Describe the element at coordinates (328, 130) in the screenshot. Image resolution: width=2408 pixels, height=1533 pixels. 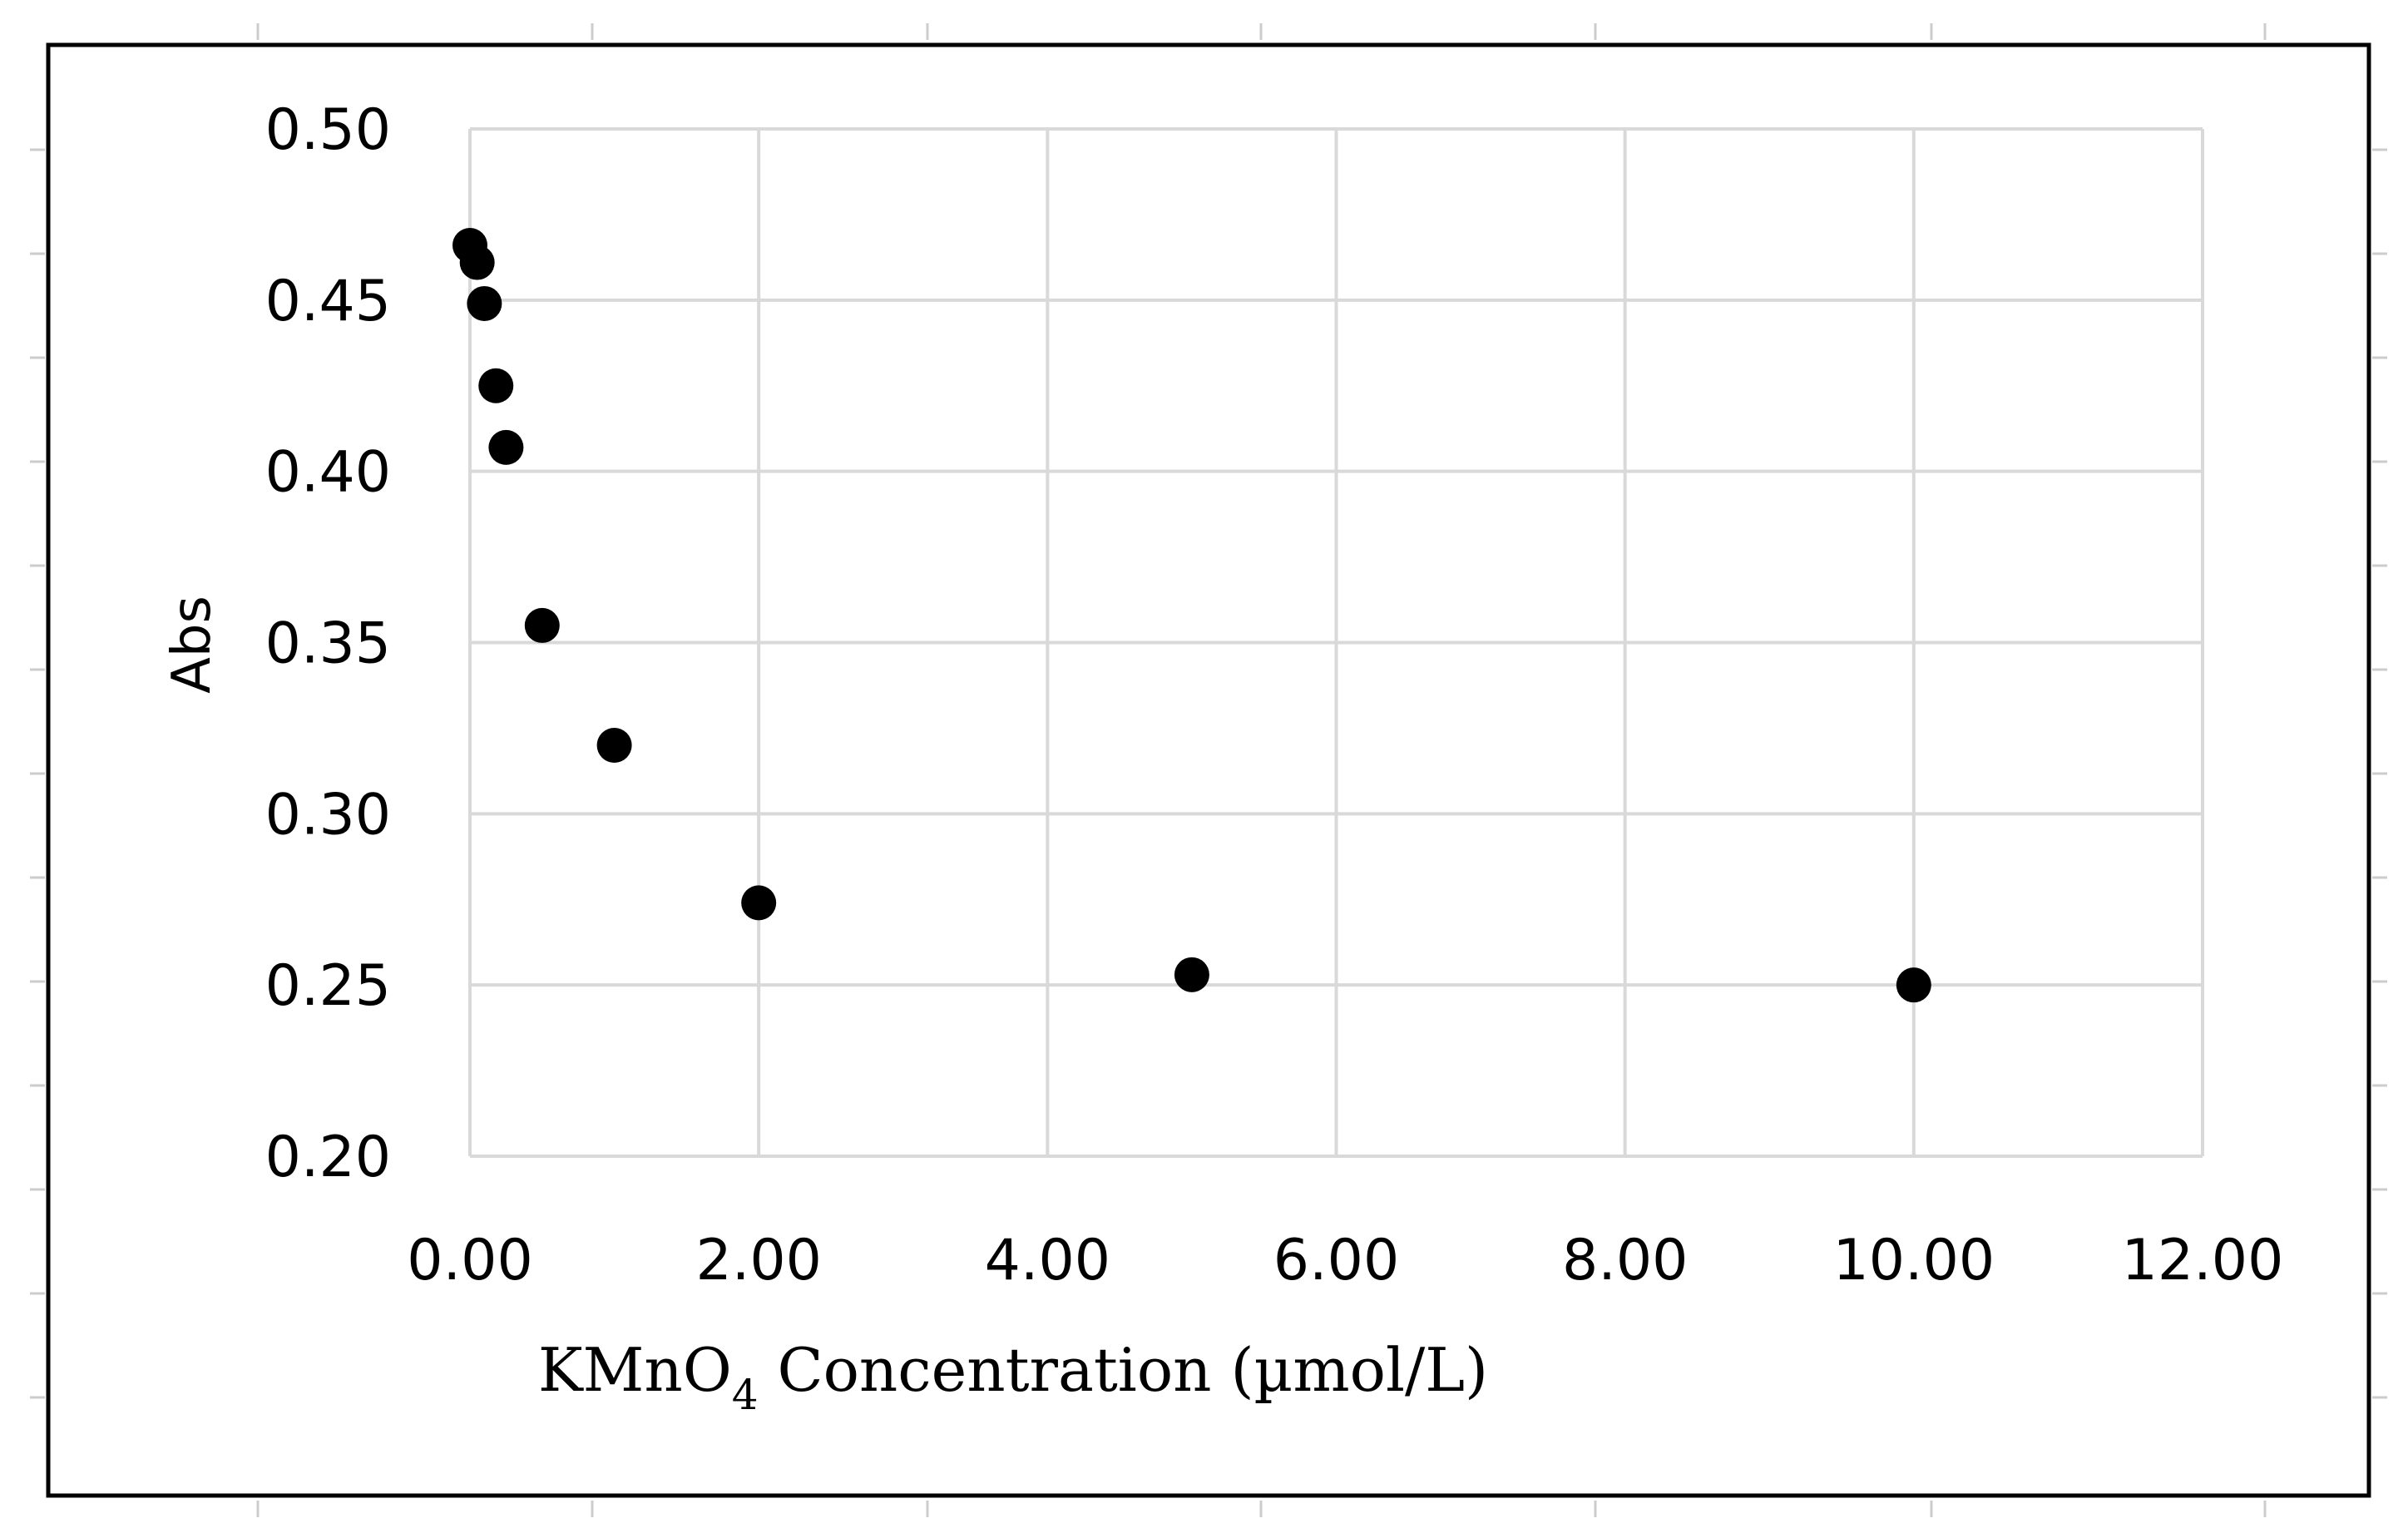
I see `y-tick-label: 0.50` at that location.